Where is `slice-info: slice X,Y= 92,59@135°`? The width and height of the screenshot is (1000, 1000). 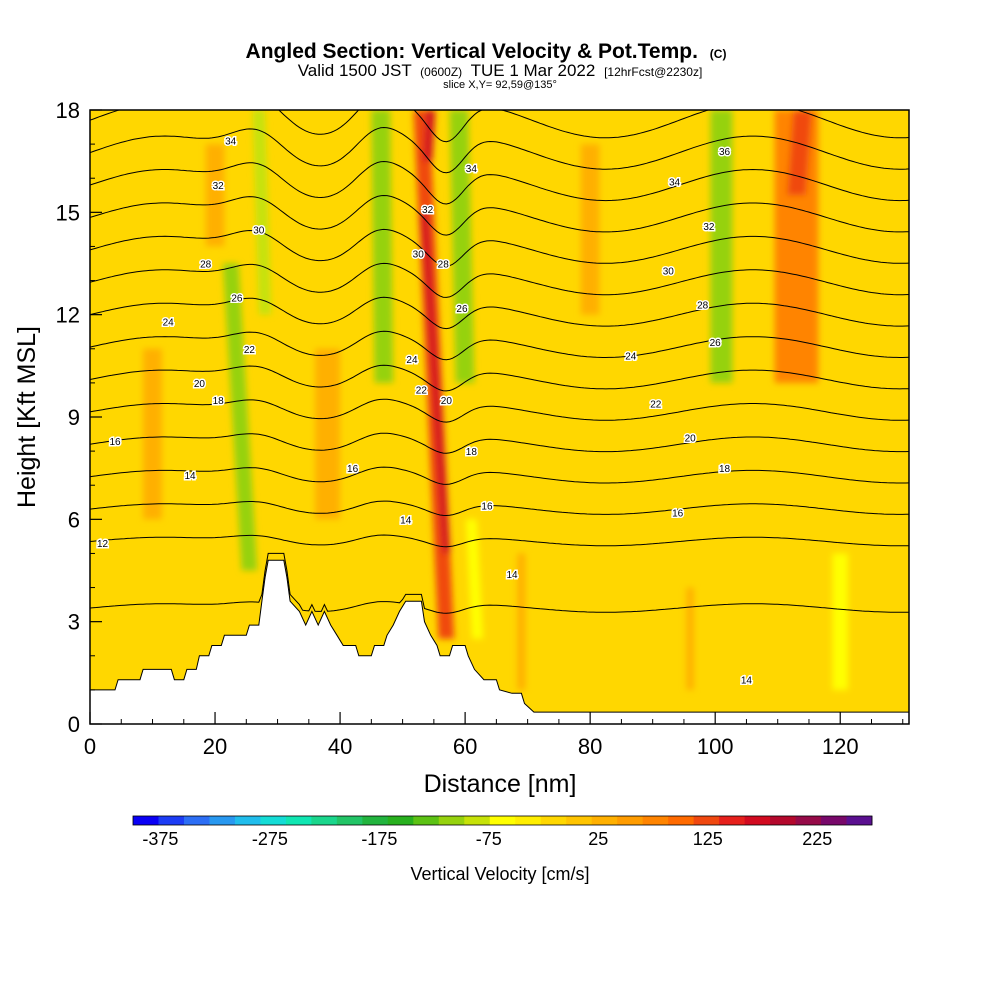 slice-info: slice X,Y= 92,59@135° is located at coordinates (500, 85).